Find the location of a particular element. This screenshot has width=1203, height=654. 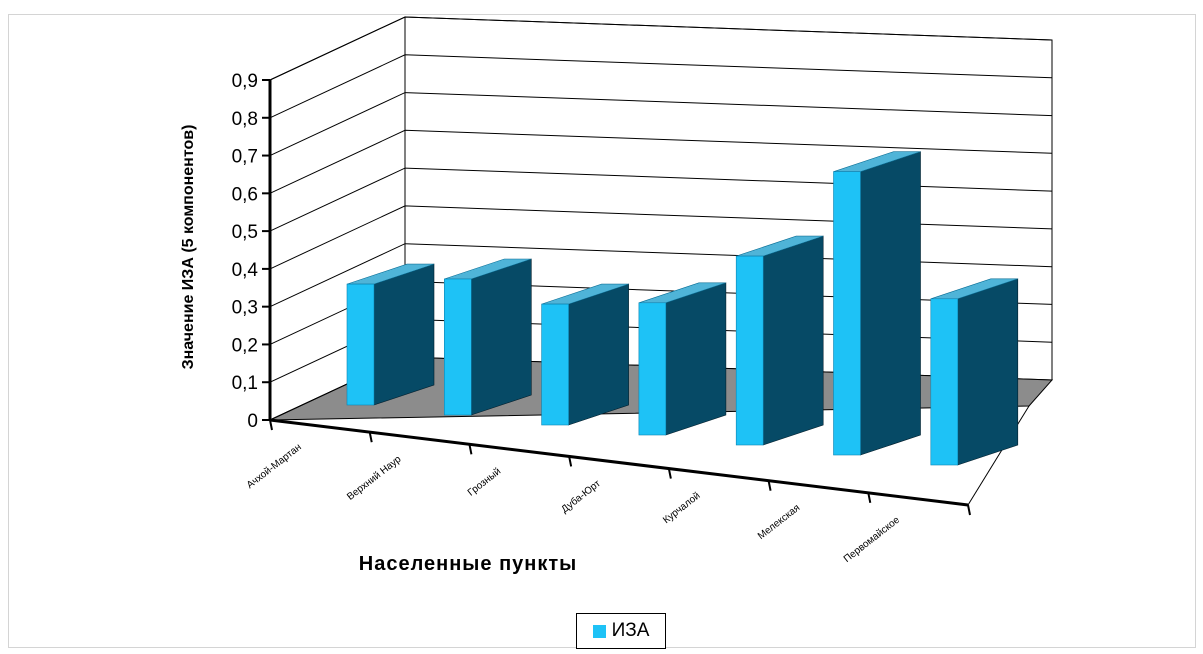

y-tick-label: 0,3 is located at coordinates (245, 308).